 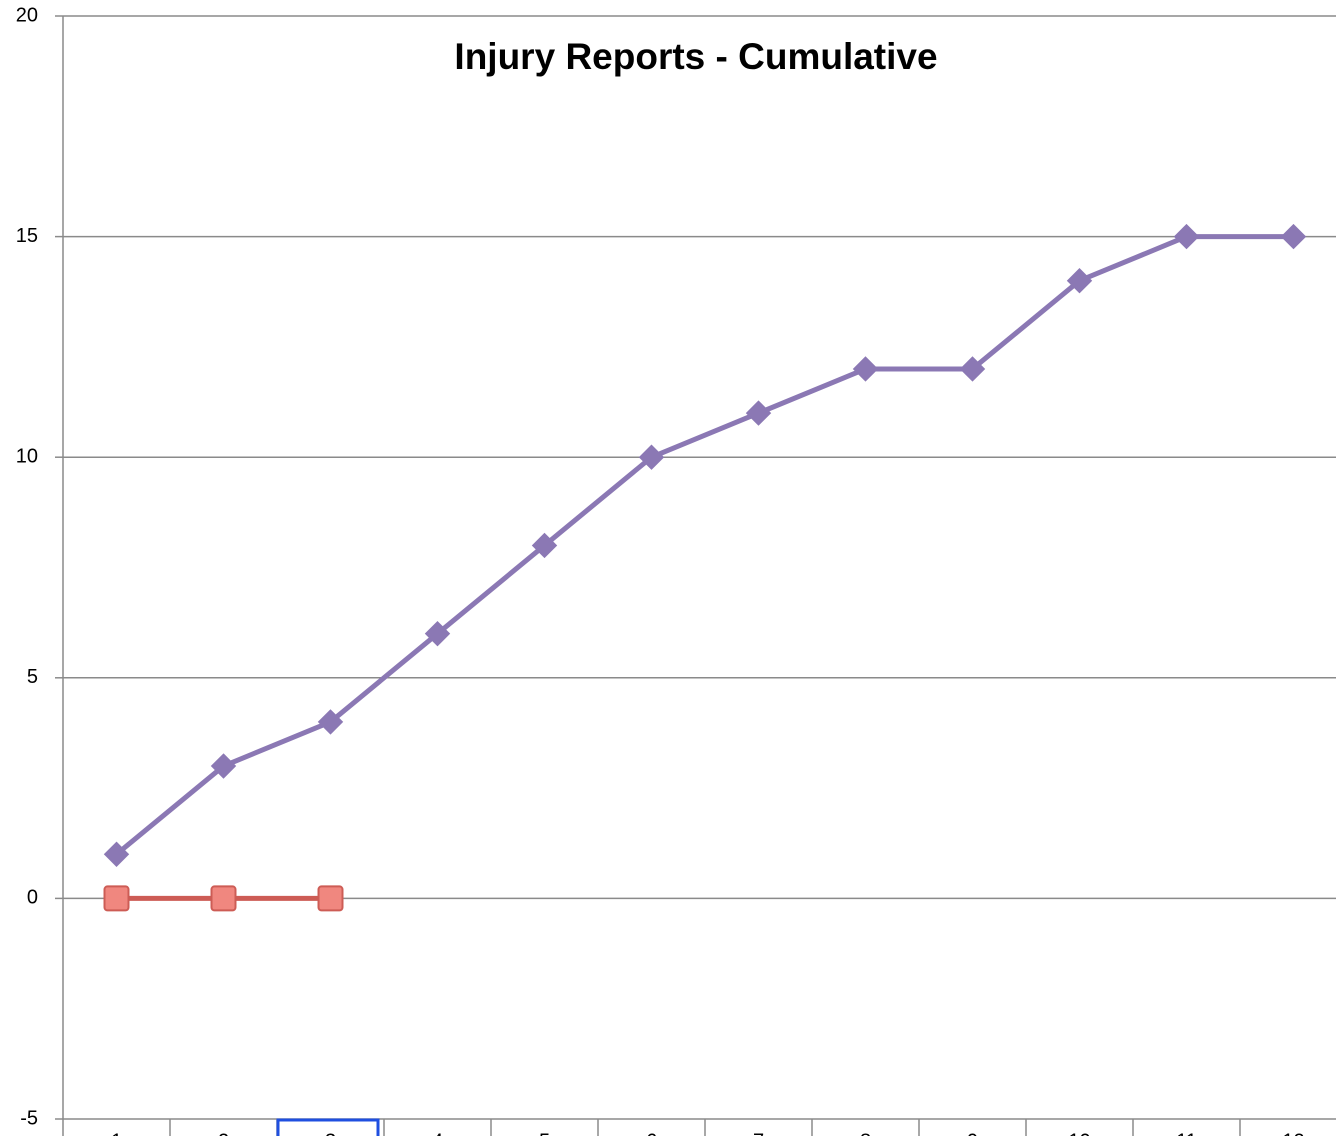 I want to click on x-tick-label: 4, so click(x=437, y=1133).